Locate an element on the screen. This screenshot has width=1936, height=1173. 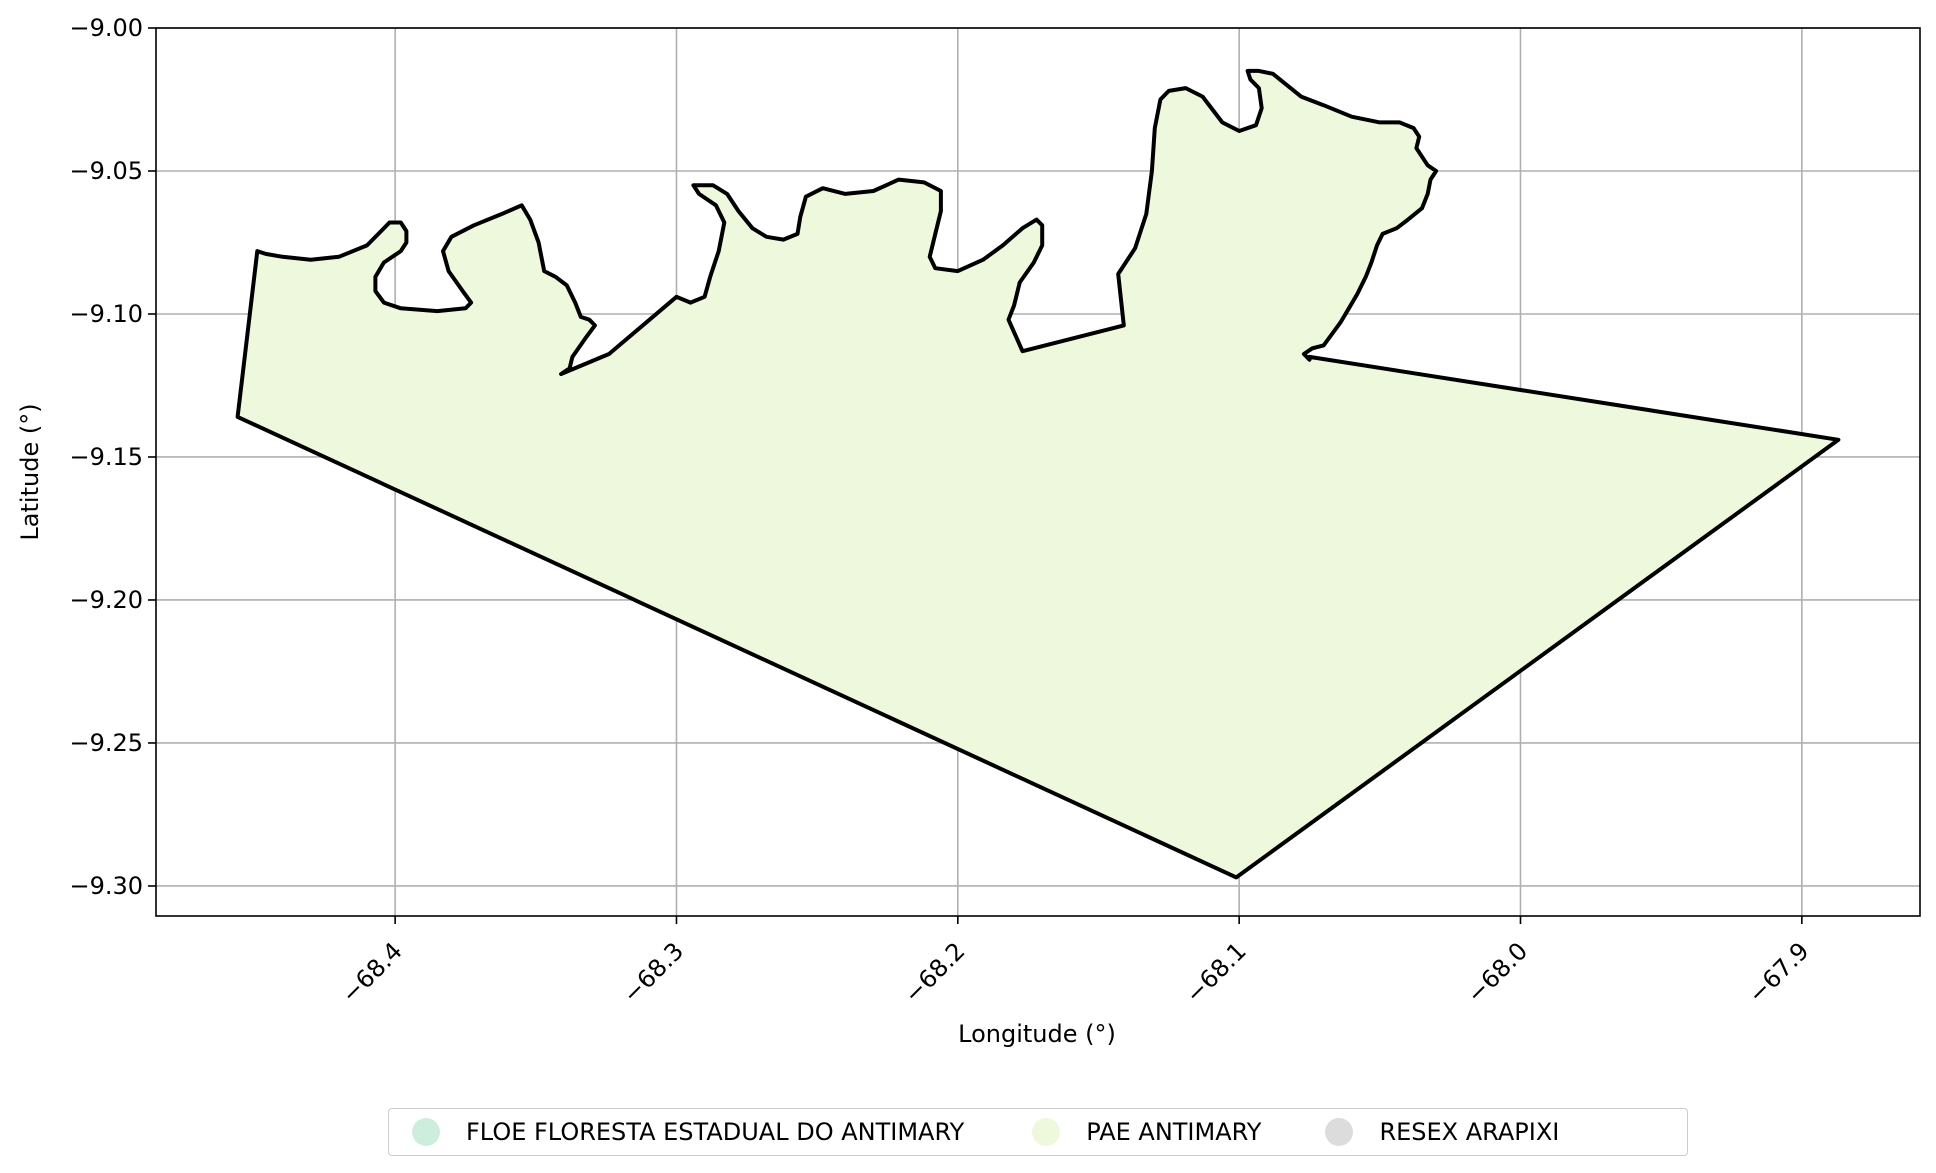
legend-item-floe: FLOE FLORESTA ESTADUAL DO ANTIMARY is located at coordinates (688, 1132).